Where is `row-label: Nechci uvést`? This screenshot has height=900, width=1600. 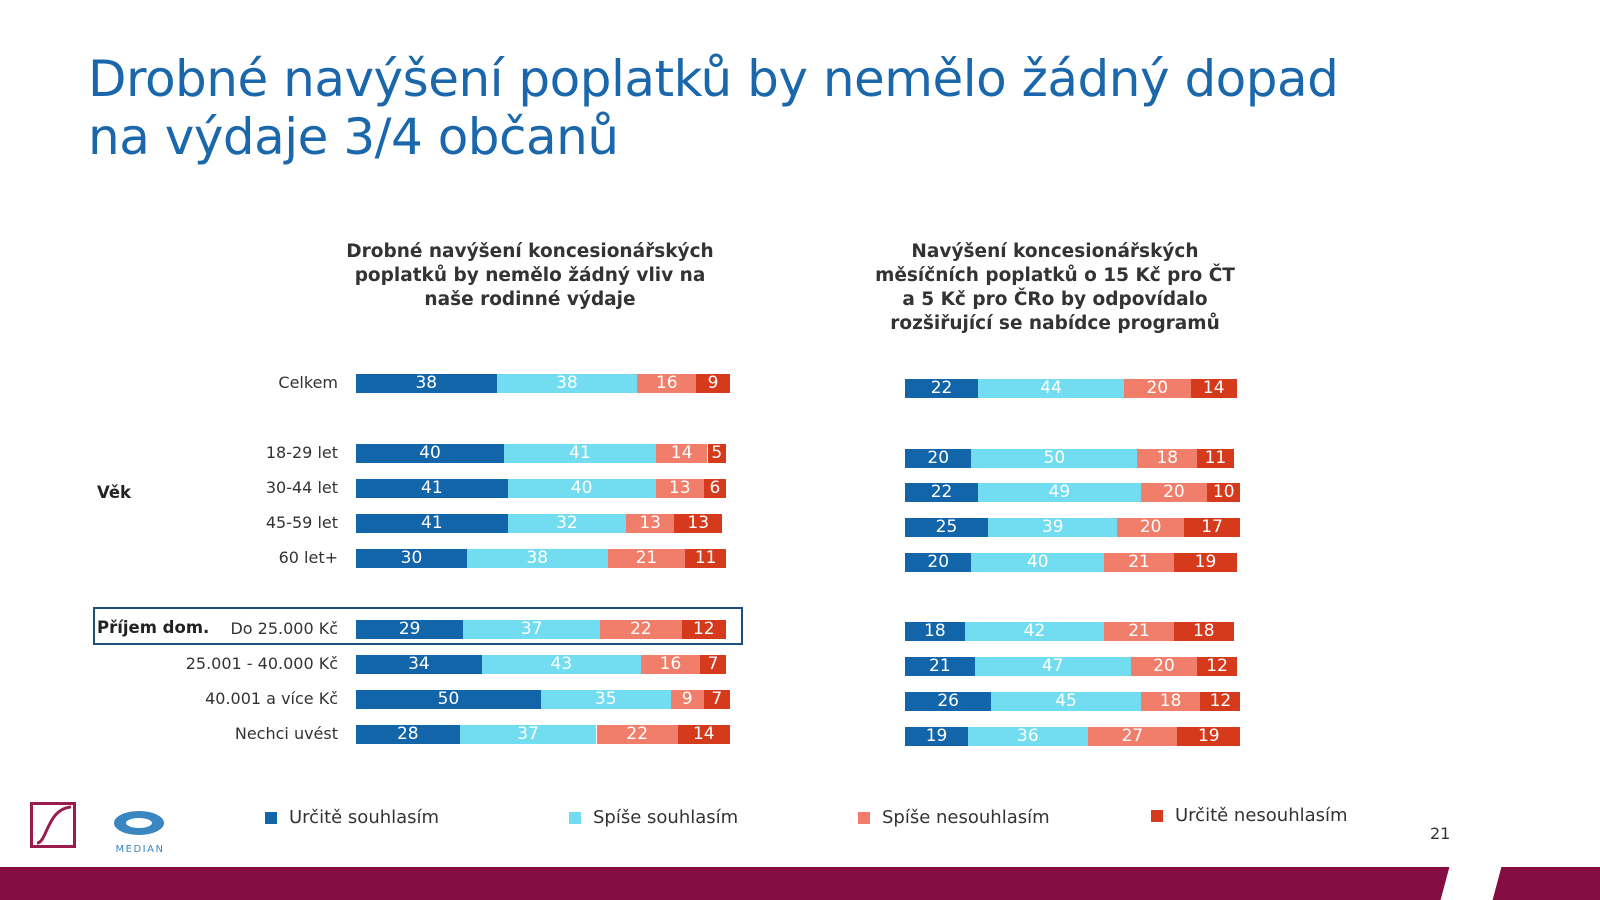
row-label: Nechci uvést is located at coordinates (286, 733).